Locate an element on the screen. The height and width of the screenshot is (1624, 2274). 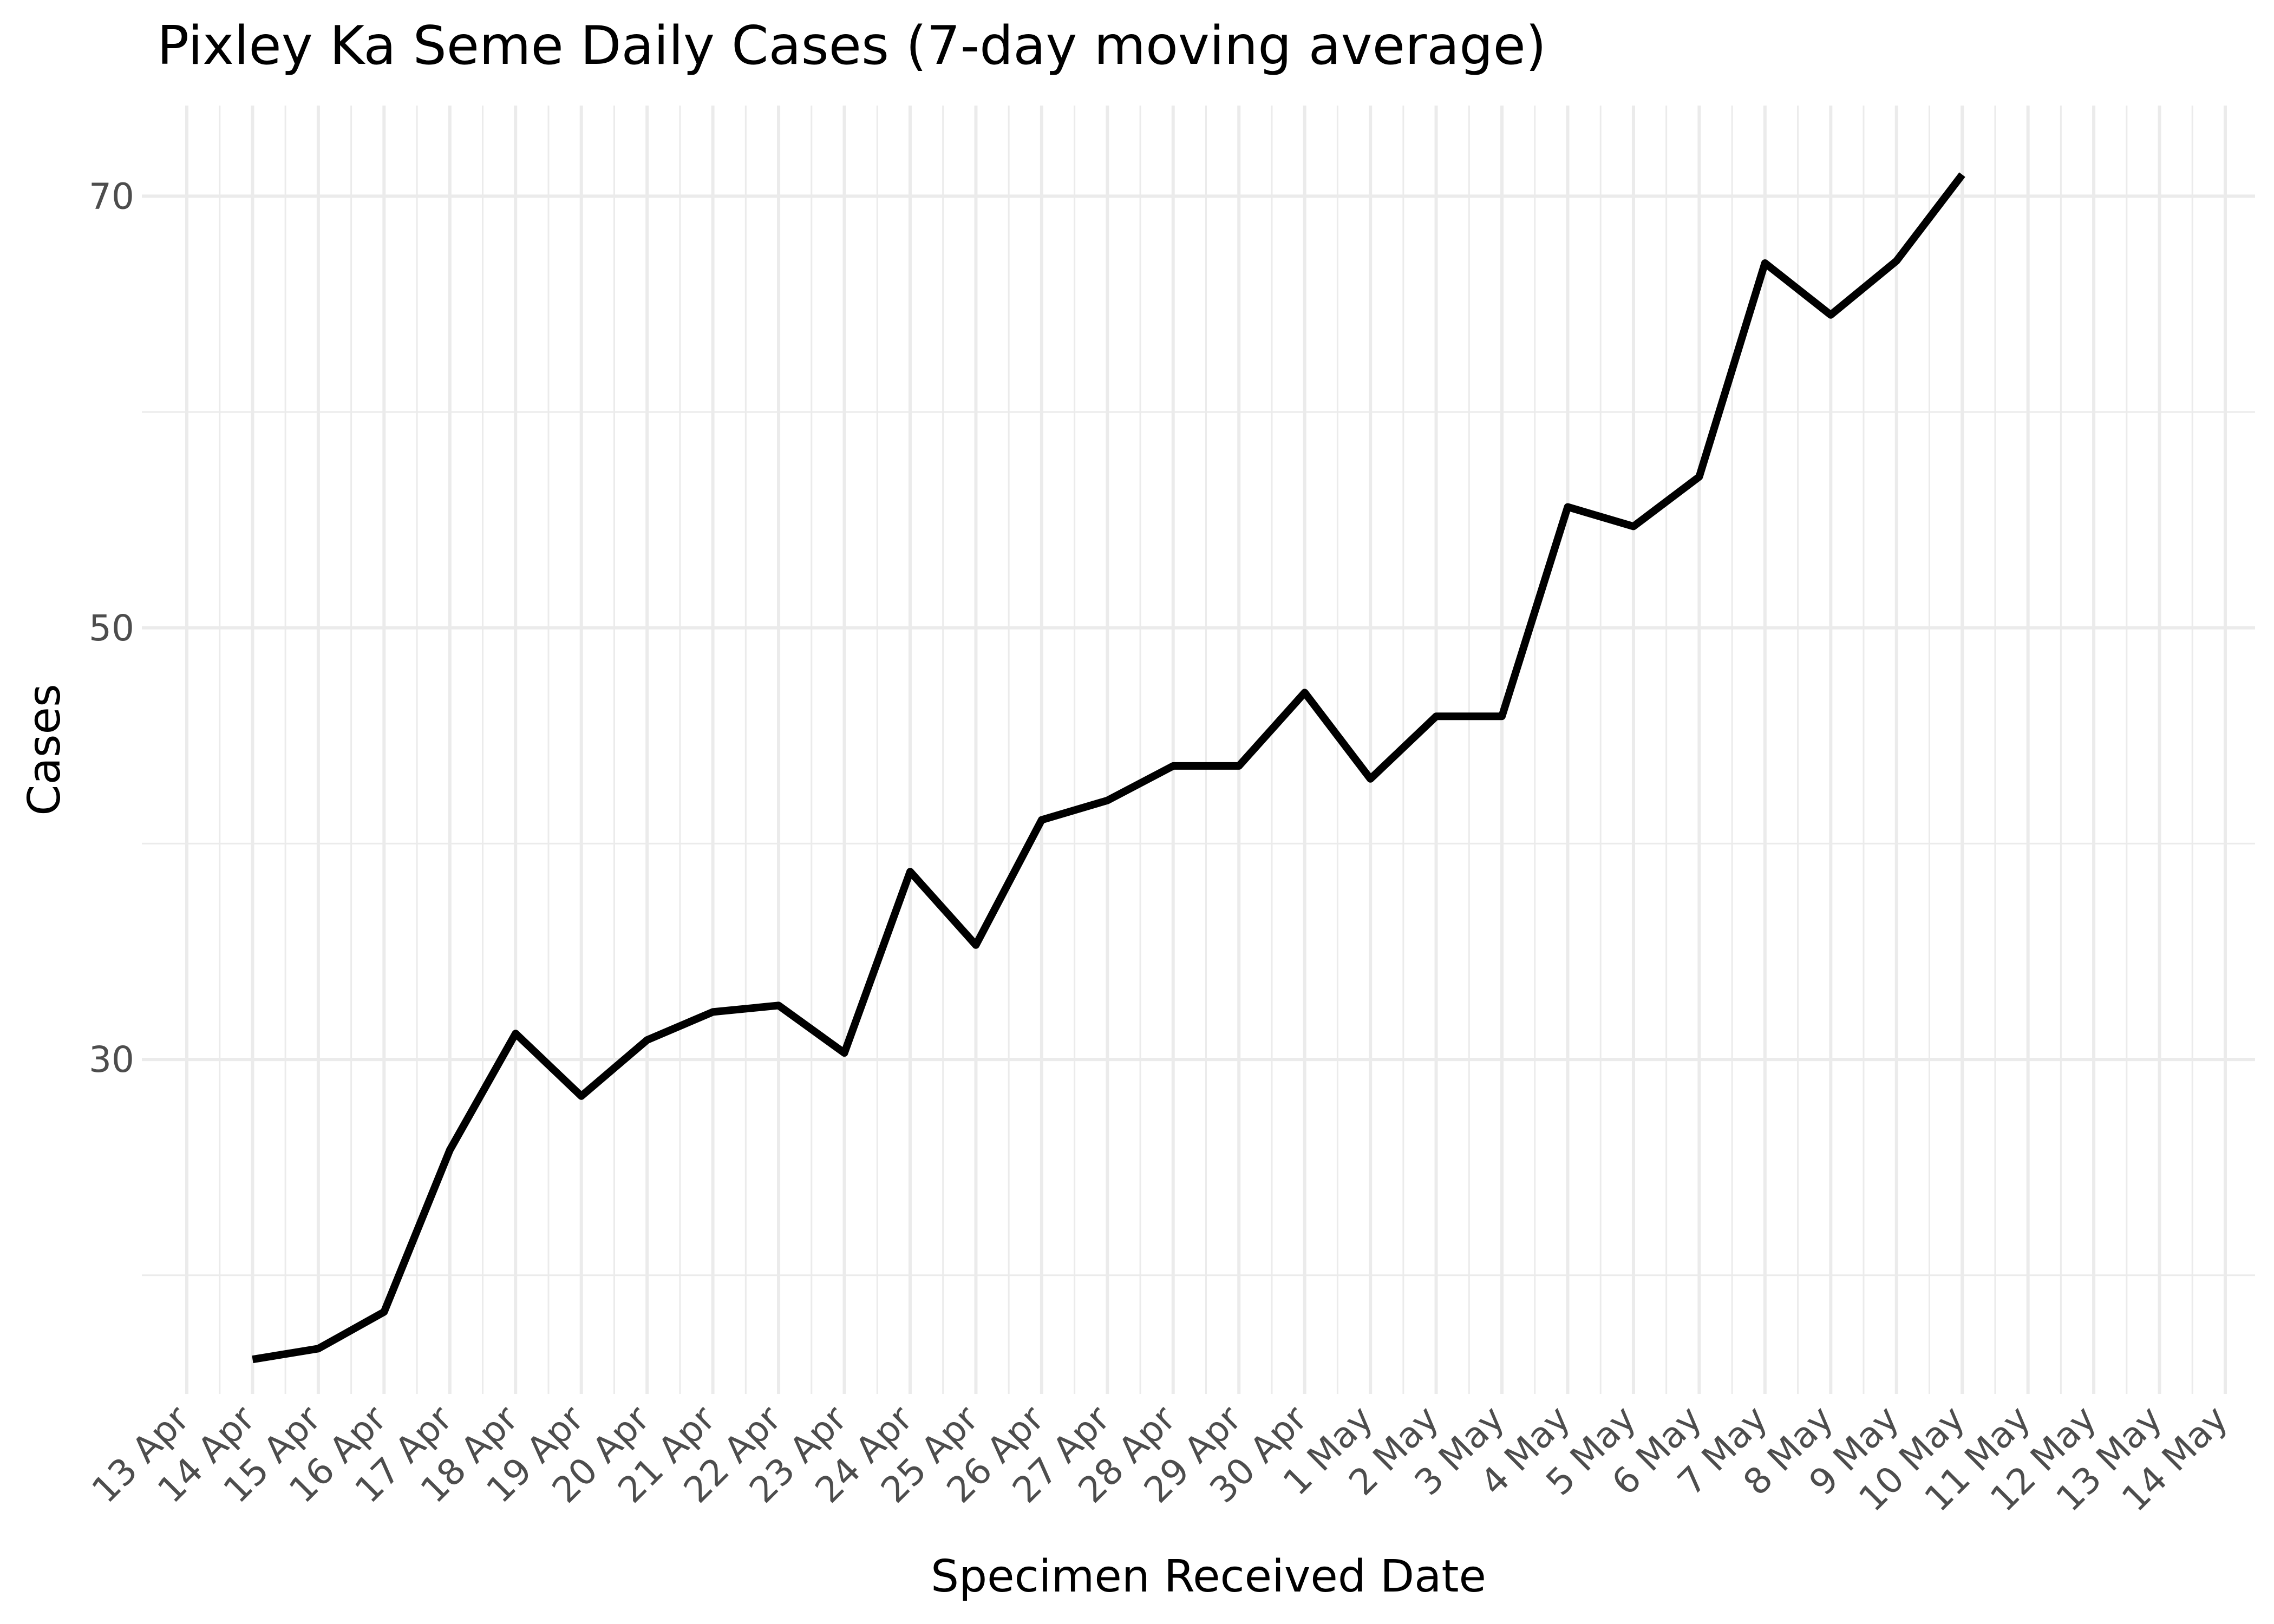
y-tick-label: 50 is located at coordinates (112, 628).